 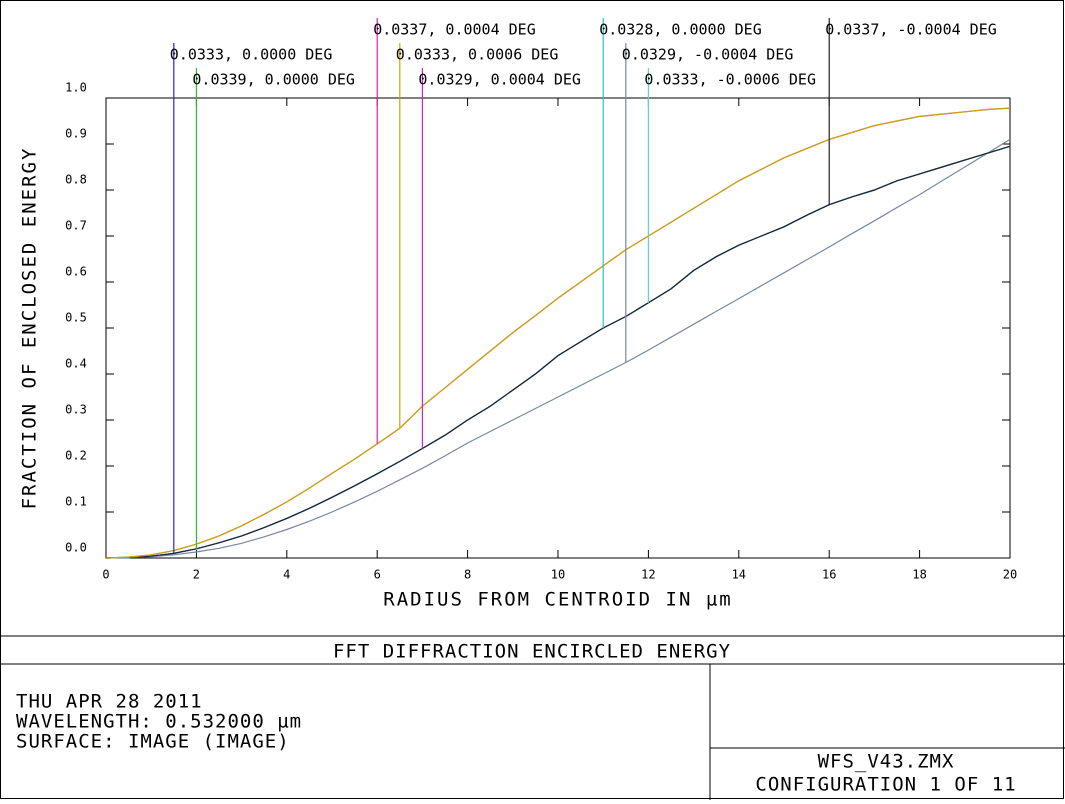 What do you see at coordinates (76, 272) in the screenshot?
I see `y-tick-label: 0.6` at bounding box center [76, 272].